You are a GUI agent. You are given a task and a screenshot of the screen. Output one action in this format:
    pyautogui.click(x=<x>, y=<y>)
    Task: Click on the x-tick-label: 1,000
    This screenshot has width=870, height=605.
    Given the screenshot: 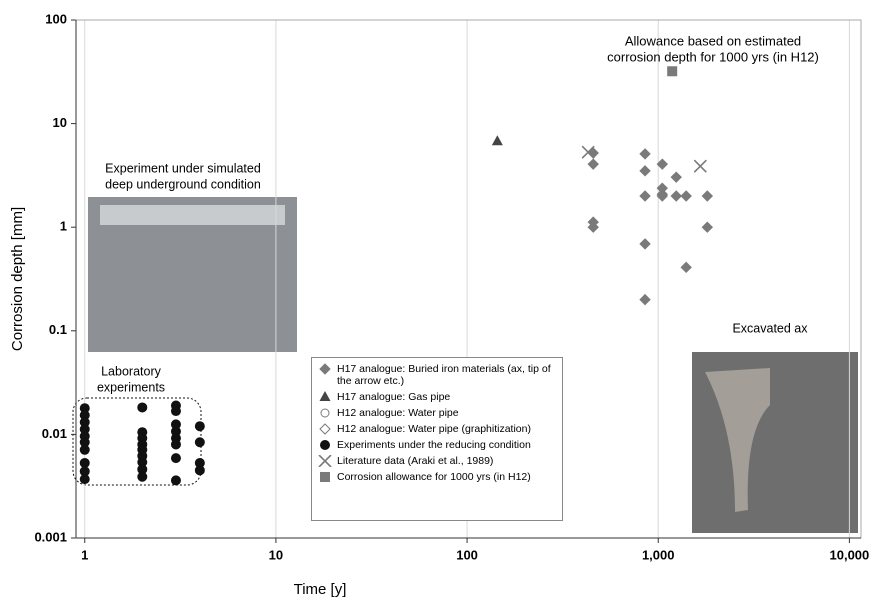 What is the action you would take?
    pyautogui.click(x=658, y=554)
    